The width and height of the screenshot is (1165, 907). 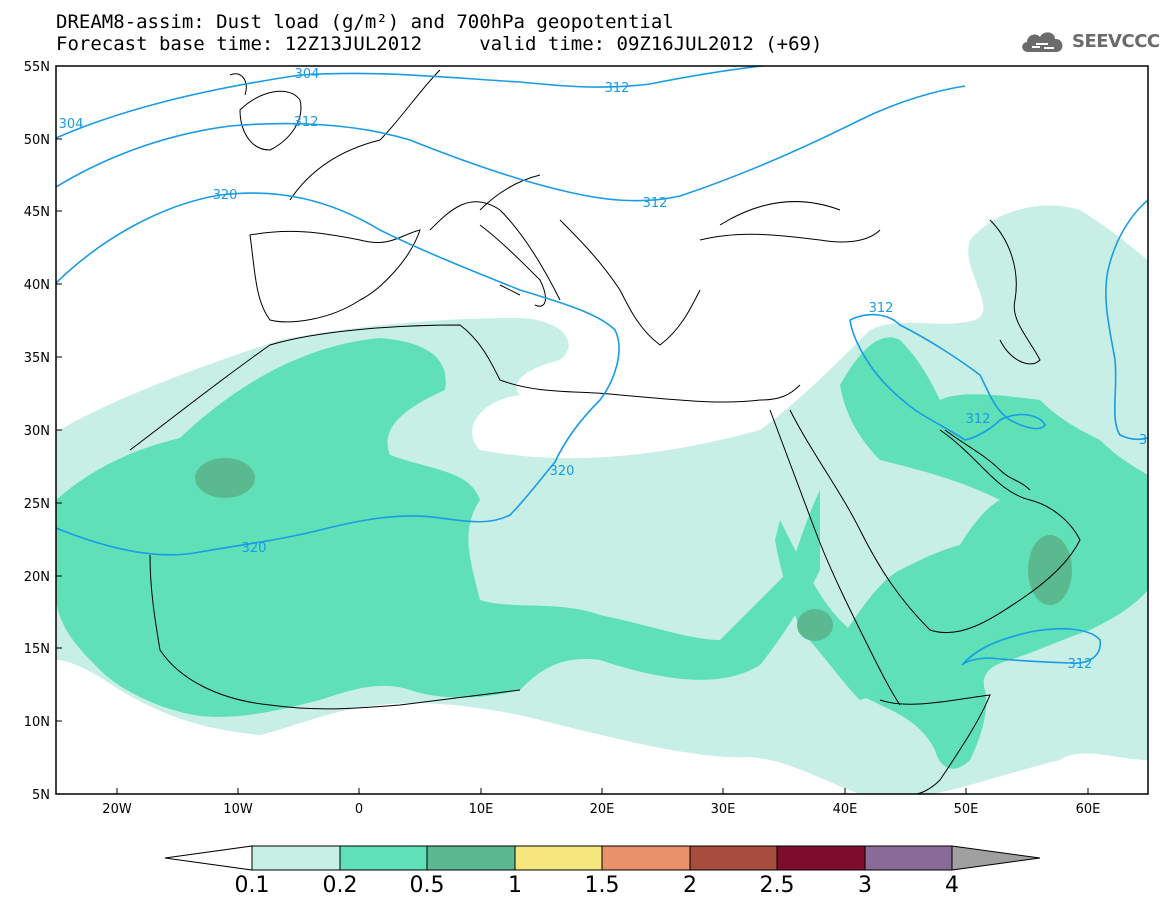 I want to click on contour-label: 3, so click(x=1143, y=440).